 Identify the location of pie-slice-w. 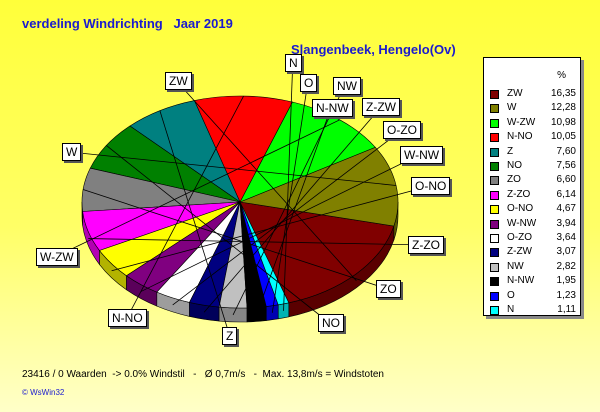
(318, 186).